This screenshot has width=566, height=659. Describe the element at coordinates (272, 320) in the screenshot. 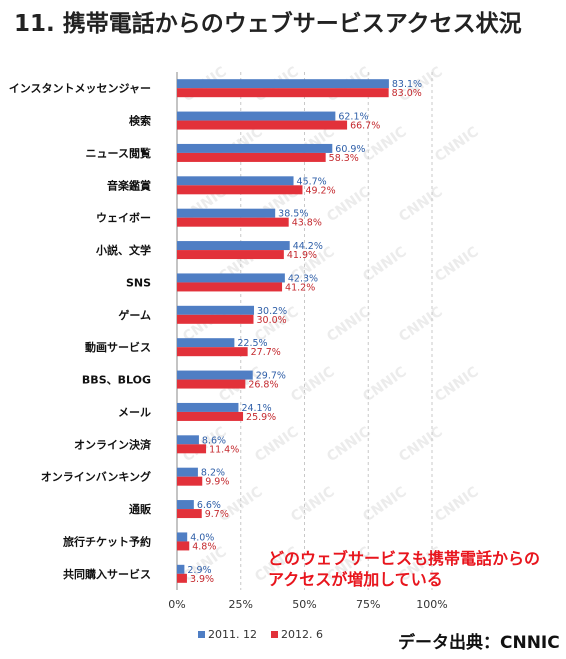

I see `data-label-2012: 30.0%` at that location.